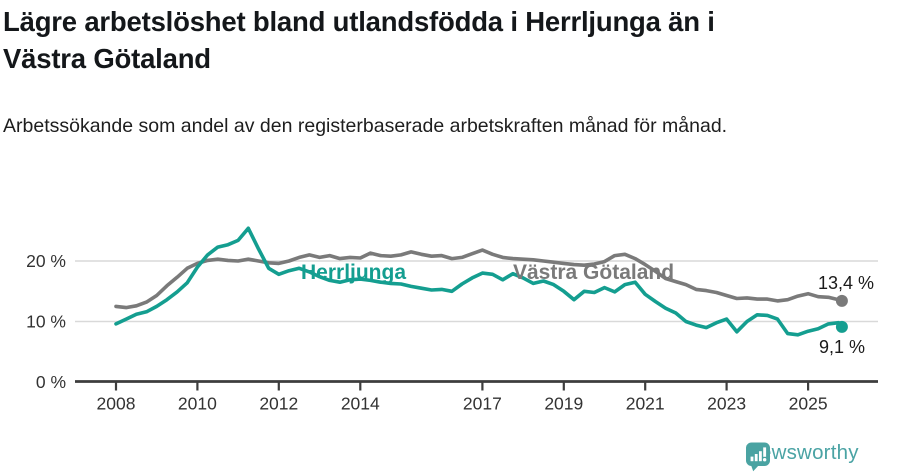  I want to click on x-tick-label: 2008, so click(116, 404).